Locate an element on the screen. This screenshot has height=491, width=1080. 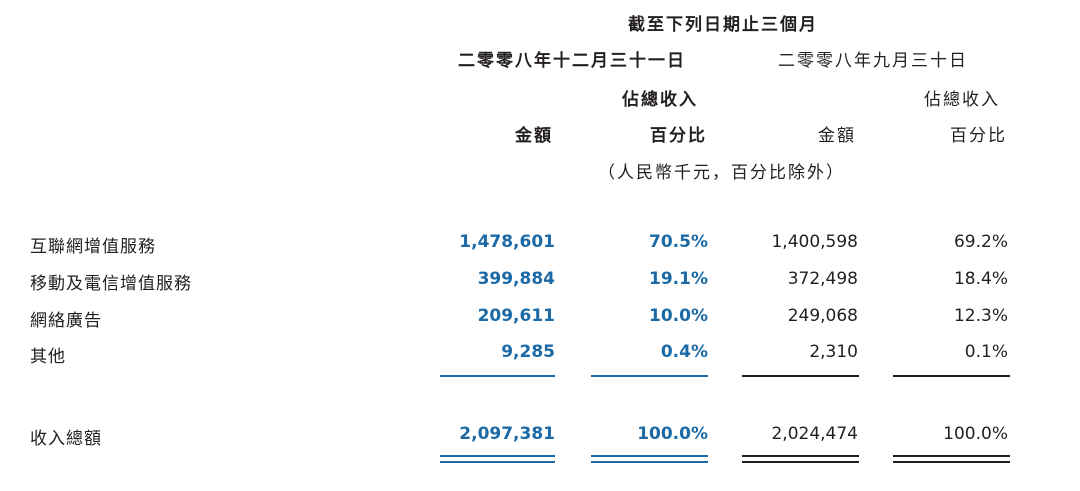
subtotal-rule-prior-amount is located at coordinates (800, 376).